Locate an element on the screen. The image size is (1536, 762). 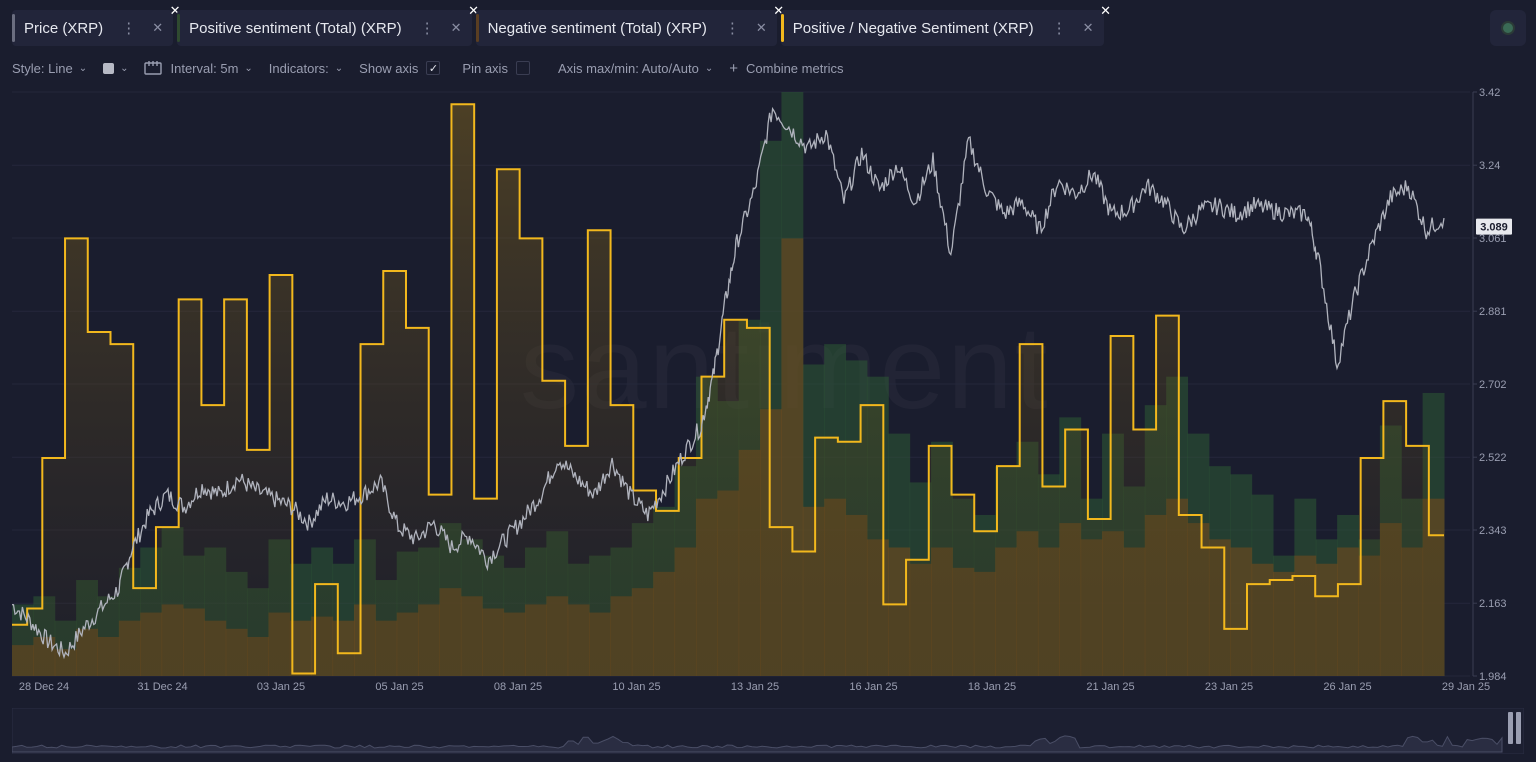
pin-axis-toggle: Pin axis ✓ is located at coordinates (496, 68).